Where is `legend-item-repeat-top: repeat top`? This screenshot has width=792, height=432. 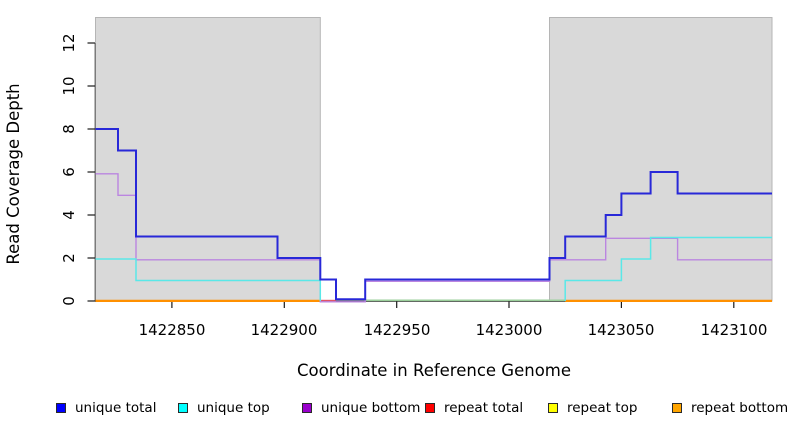 legend-item-repeat-top: repeat top is located at coordinates (592, 408).